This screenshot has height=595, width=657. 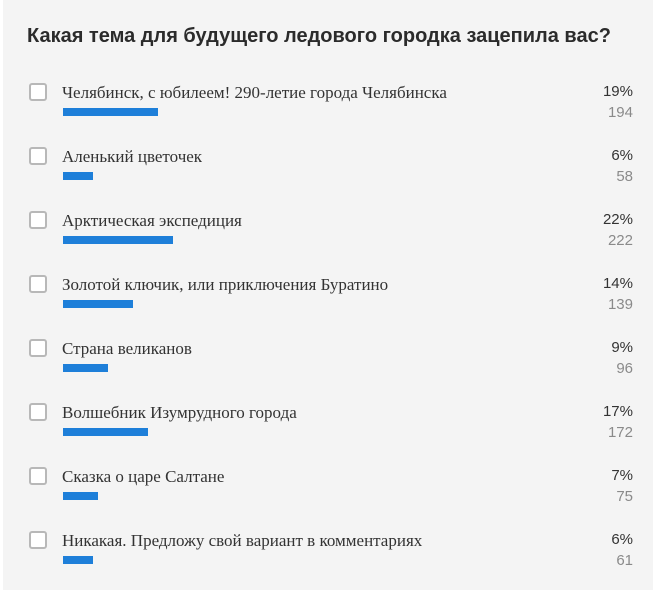 I want to click on poll-option-7: Сказка о царе Салтане 7% 75, so click(x=328, y=499).